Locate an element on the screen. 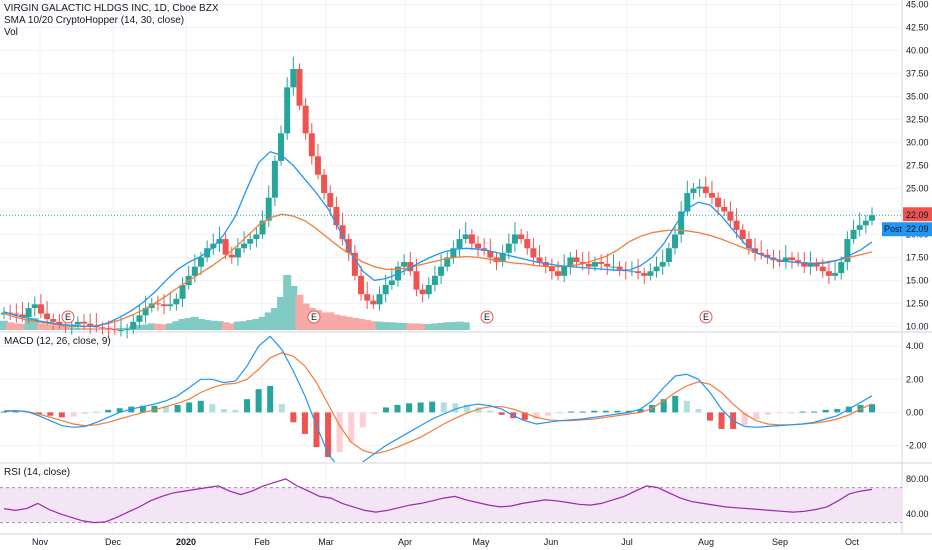  price-tick-label: 37.50 is located at coordinates (917, 74).